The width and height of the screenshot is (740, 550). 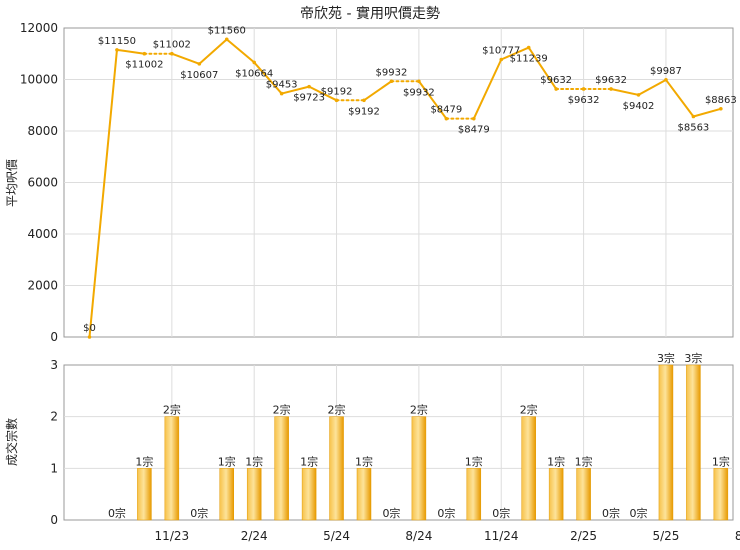 I want to click on price-data-label: $10607, so click(x=199, y=75).